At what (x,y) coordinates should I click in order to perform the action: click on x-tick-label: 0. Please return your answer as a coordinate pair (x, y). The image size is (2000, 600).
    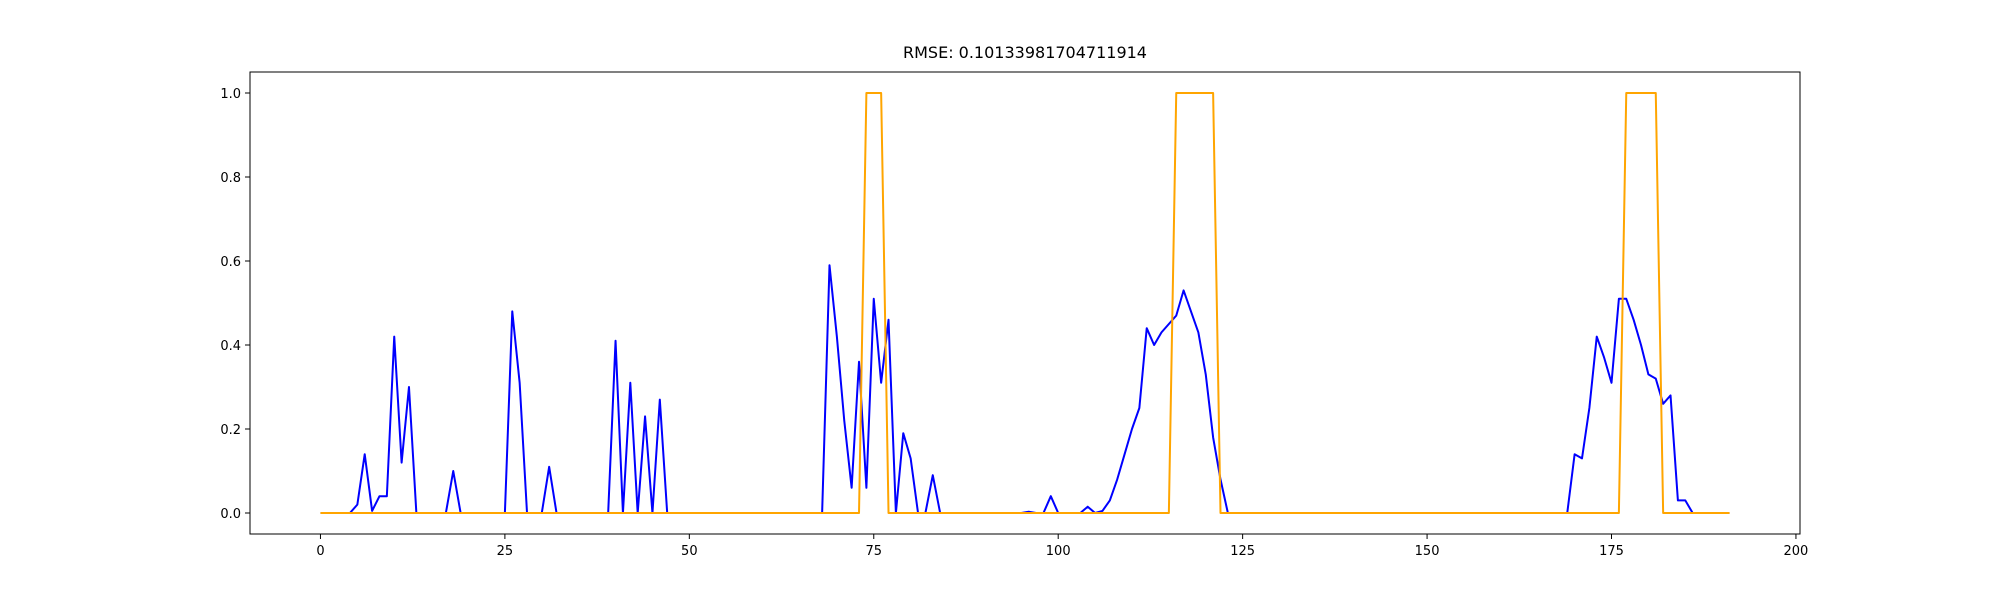
    Looking at the image, I should click on (320, 551).